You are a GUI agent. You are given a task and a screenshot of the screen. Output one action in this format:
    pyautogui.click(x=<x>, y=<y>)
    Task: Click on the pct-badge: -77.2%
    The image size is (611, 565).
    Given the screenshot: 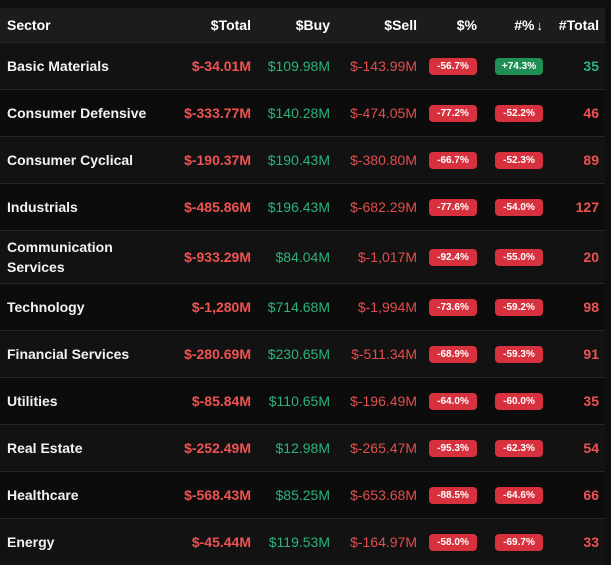 What is the action you would take?
    pyautogui.click(x=453, y=113)
    